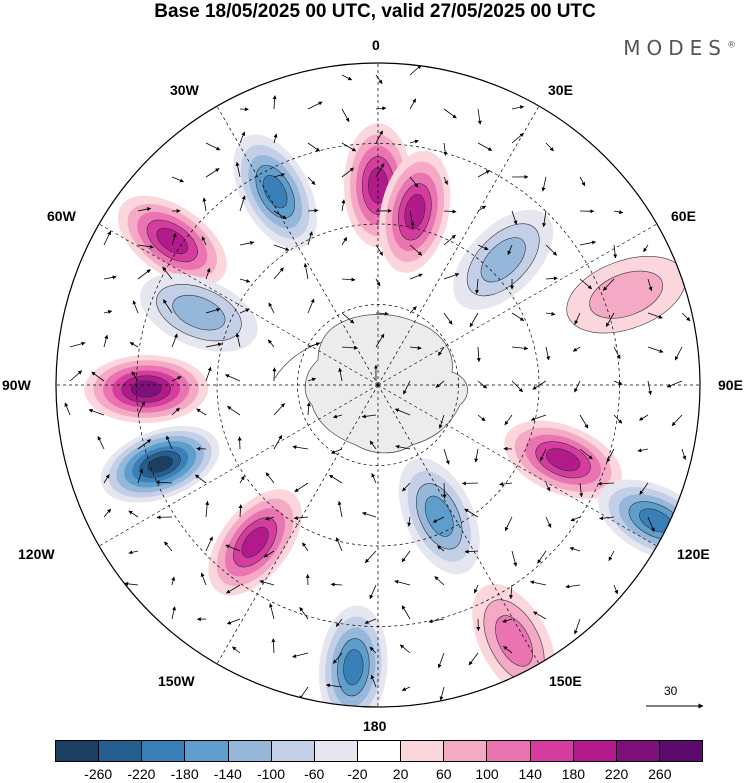 The image size is (750, 783). I want to click on lon-label-120w: 120W, so click(36, 554).